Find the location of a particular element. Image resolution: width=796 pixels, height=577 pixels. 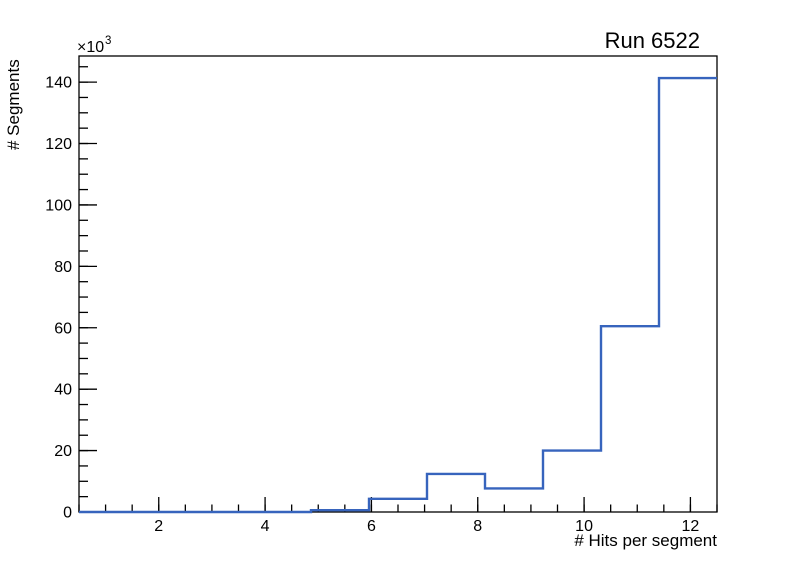

x-tick-label: 12 is located at coordinates (691, 526).